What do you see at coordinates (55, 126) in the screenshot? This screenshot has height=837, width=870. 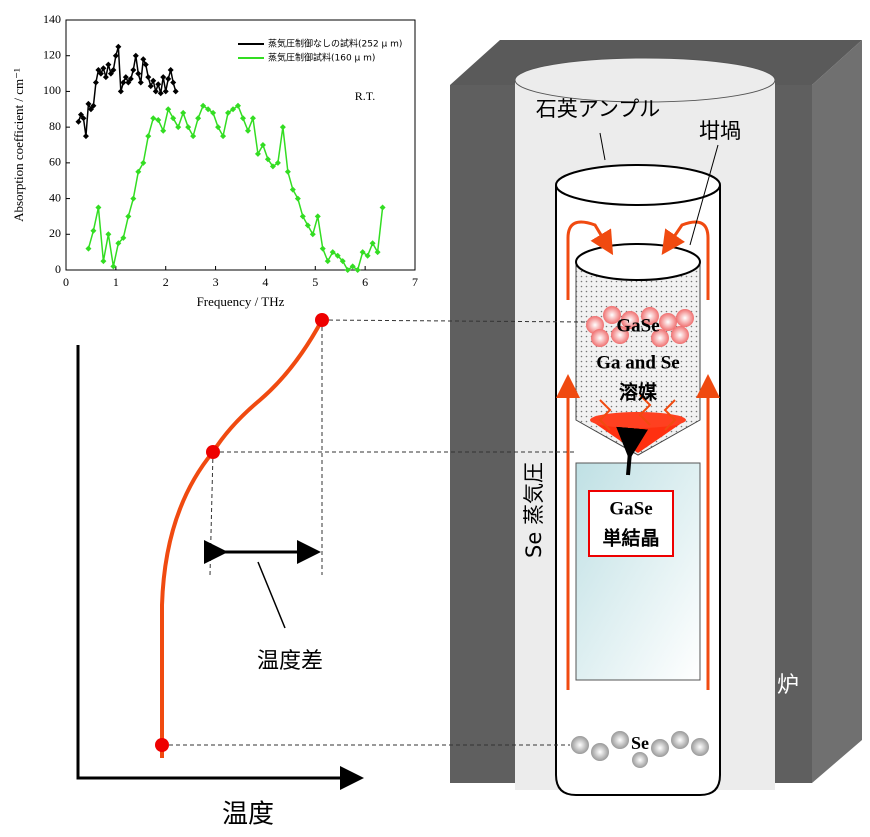 I see `y-tick-label: 80` at bounding box center [55, 126].